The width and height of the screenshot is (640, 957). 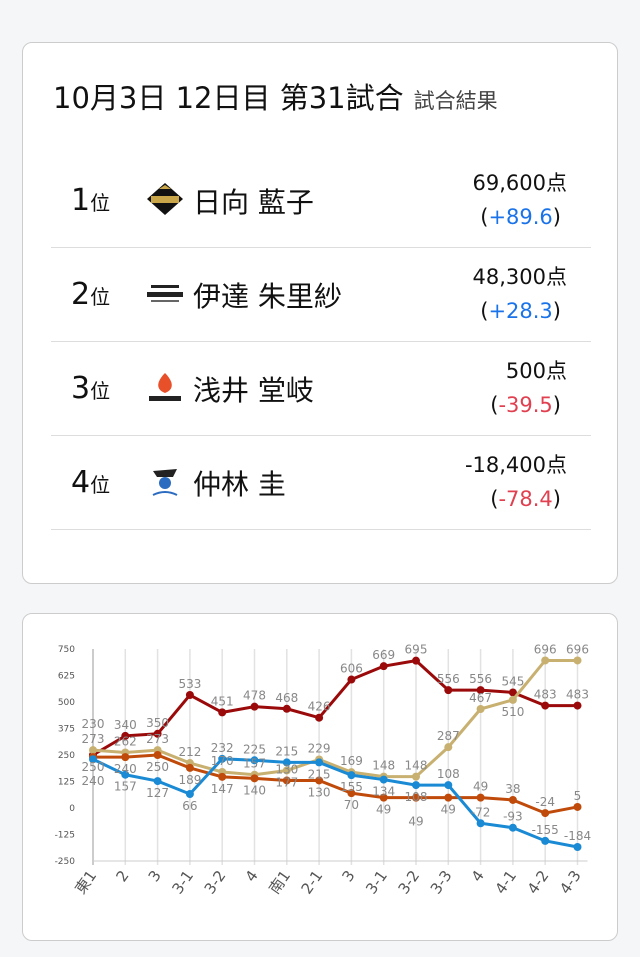 I want to click on data-label: 467, so click(x=480, y=698).